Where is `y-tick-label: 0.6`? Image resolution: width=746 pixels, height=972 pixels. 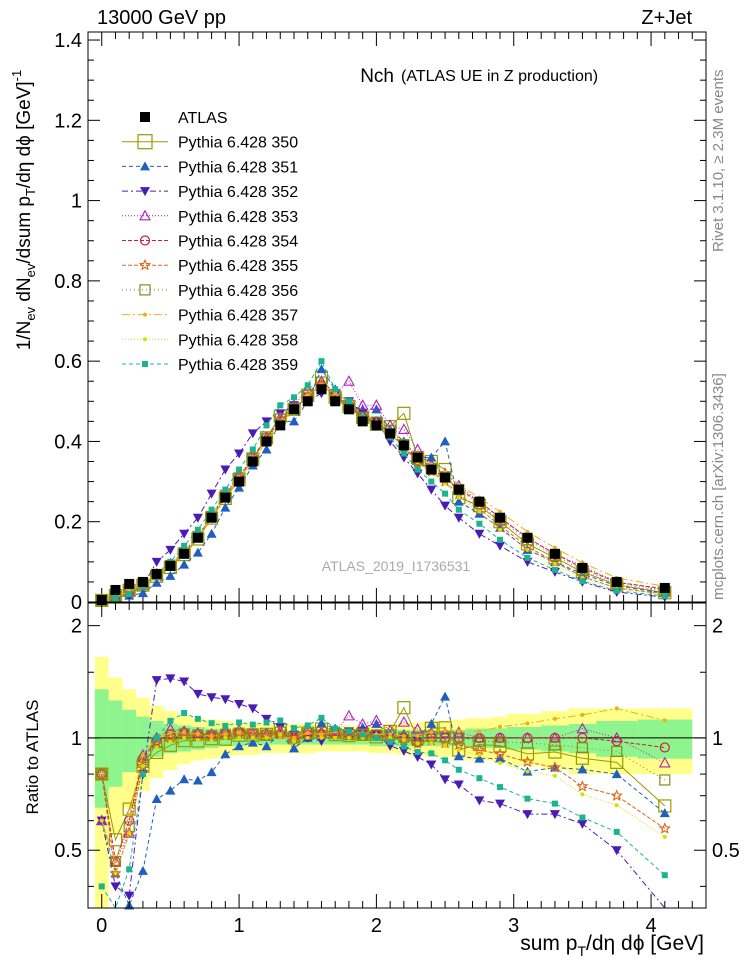 y-tick-label: 0.6 is located at coordinates (68, 362).